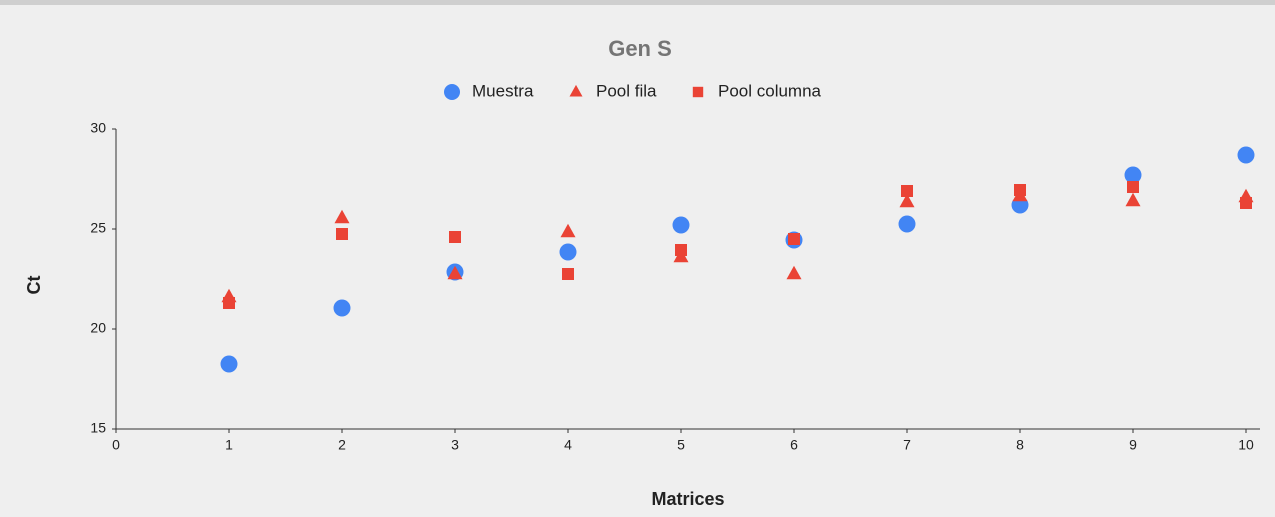 The width and height of the screenshot is (1275, 517). I want to click on x-tick-label: 9, so click(1133, 445).